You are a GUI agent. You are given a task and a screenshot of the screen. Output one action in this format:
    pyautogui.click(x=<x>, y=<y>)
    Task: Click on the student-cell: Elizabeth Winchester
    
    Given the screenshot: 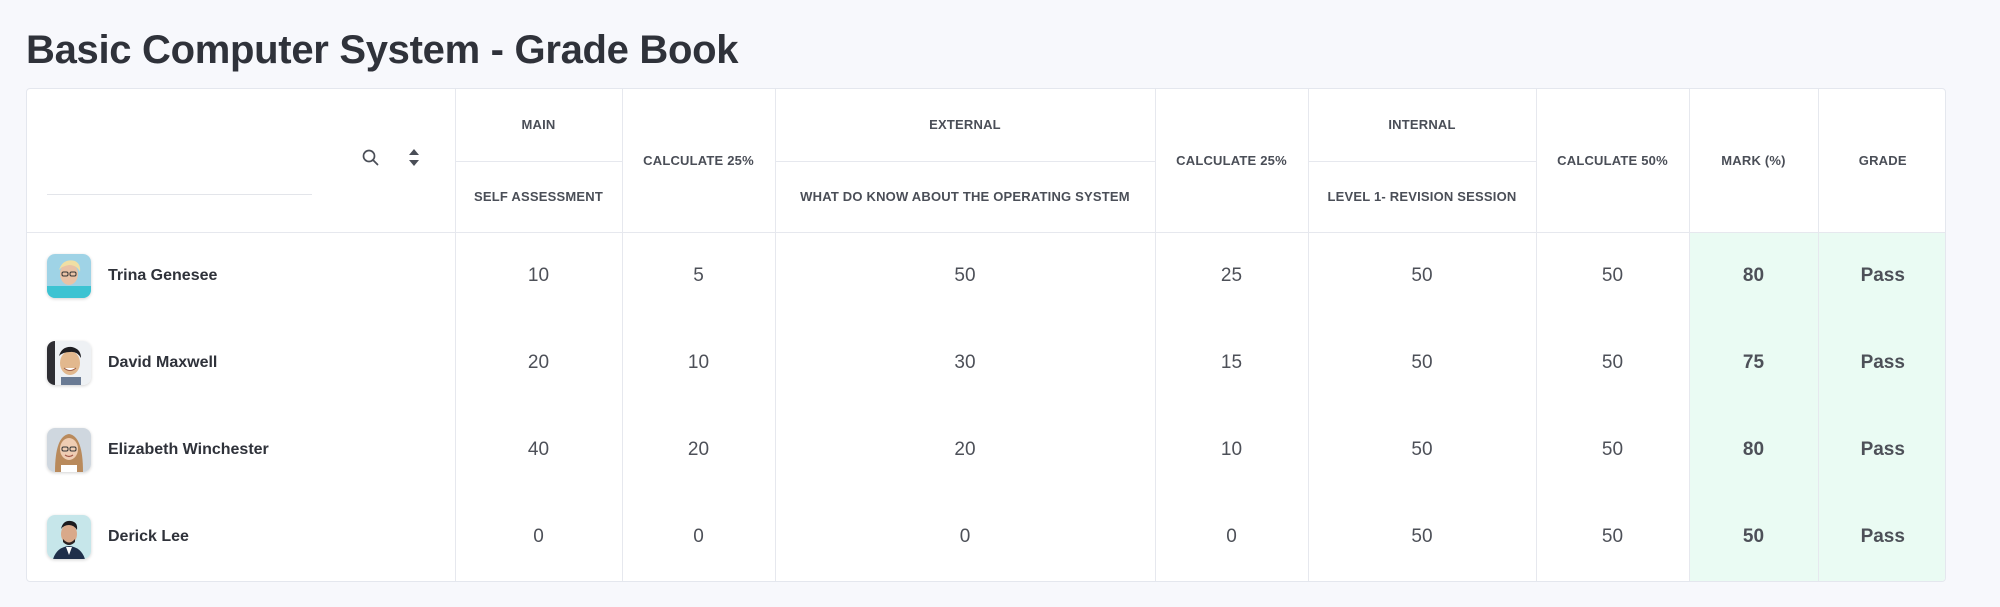 What is the action you would take?
    pyautogui.click(x=241, y=450)
    